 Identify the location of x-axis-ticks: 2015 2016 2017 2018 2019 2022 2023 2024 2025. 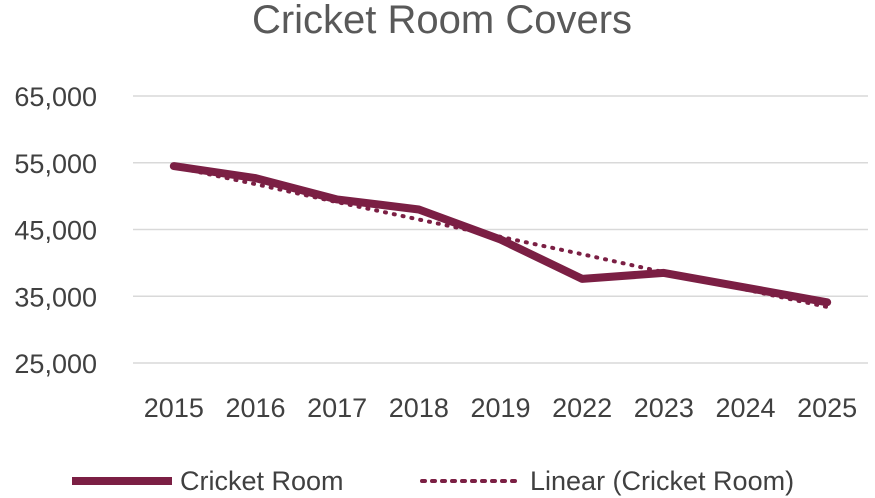
(500, 408).